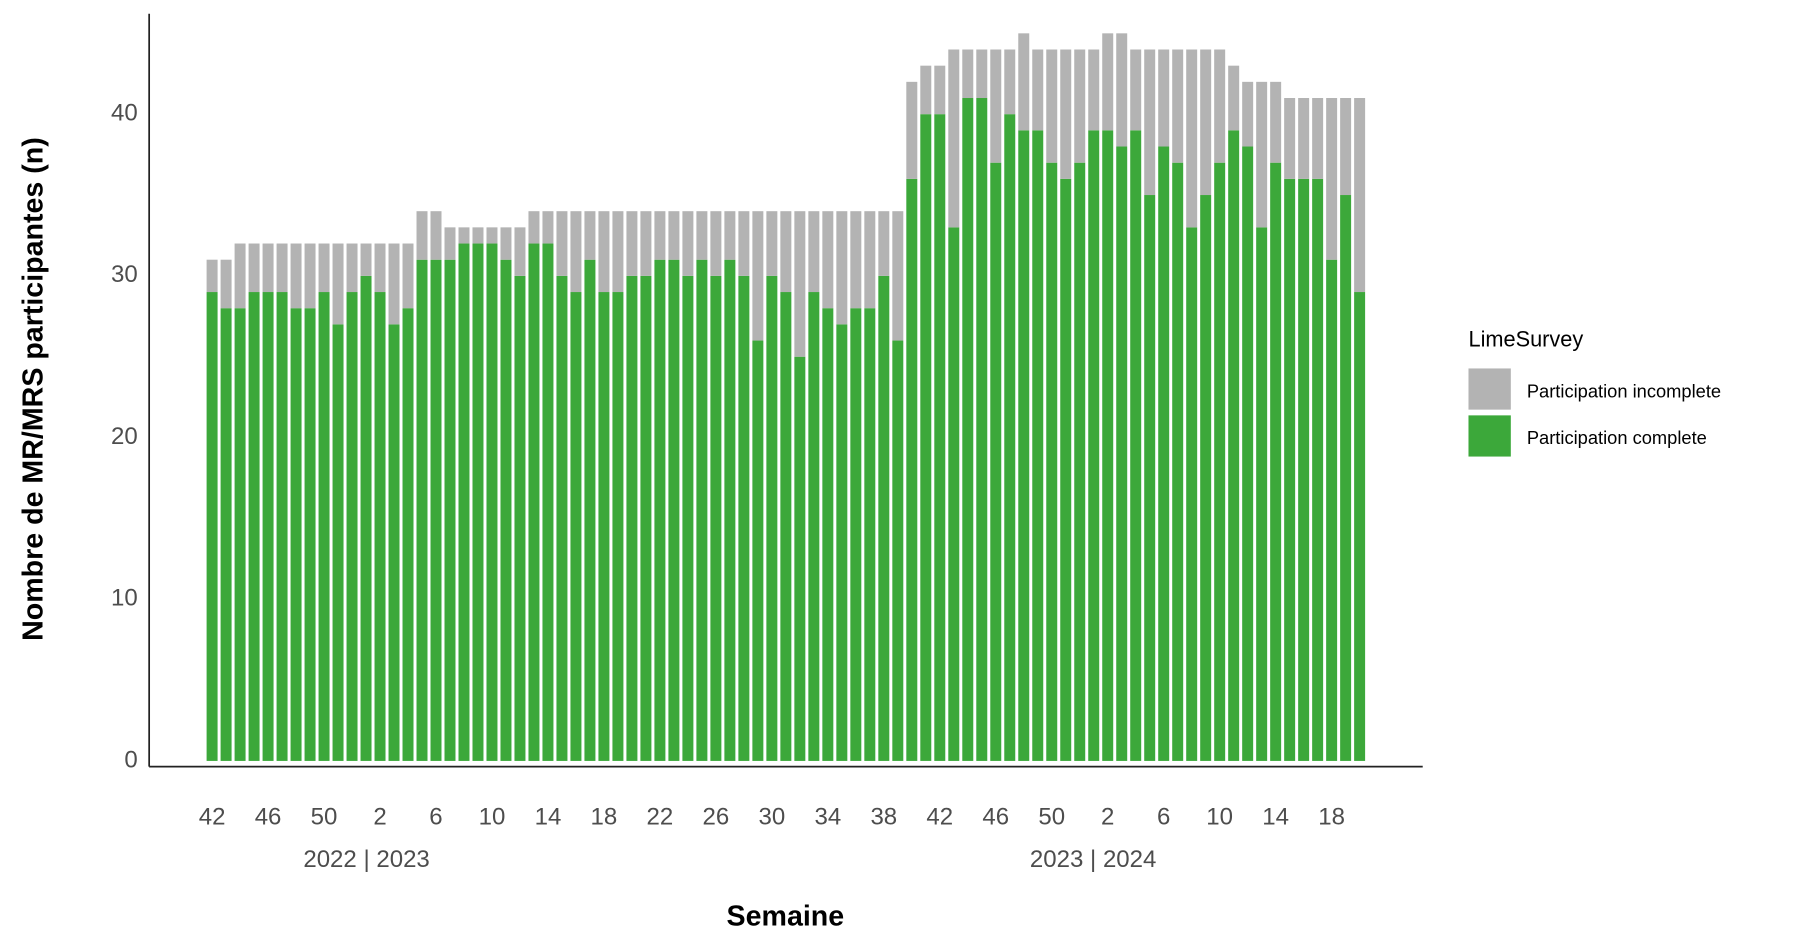 This screenshot has width=1795, height=936. Describe the element at coordinates (124, 113) in the screenshot. I see `y-tick-label: 40` at that location.